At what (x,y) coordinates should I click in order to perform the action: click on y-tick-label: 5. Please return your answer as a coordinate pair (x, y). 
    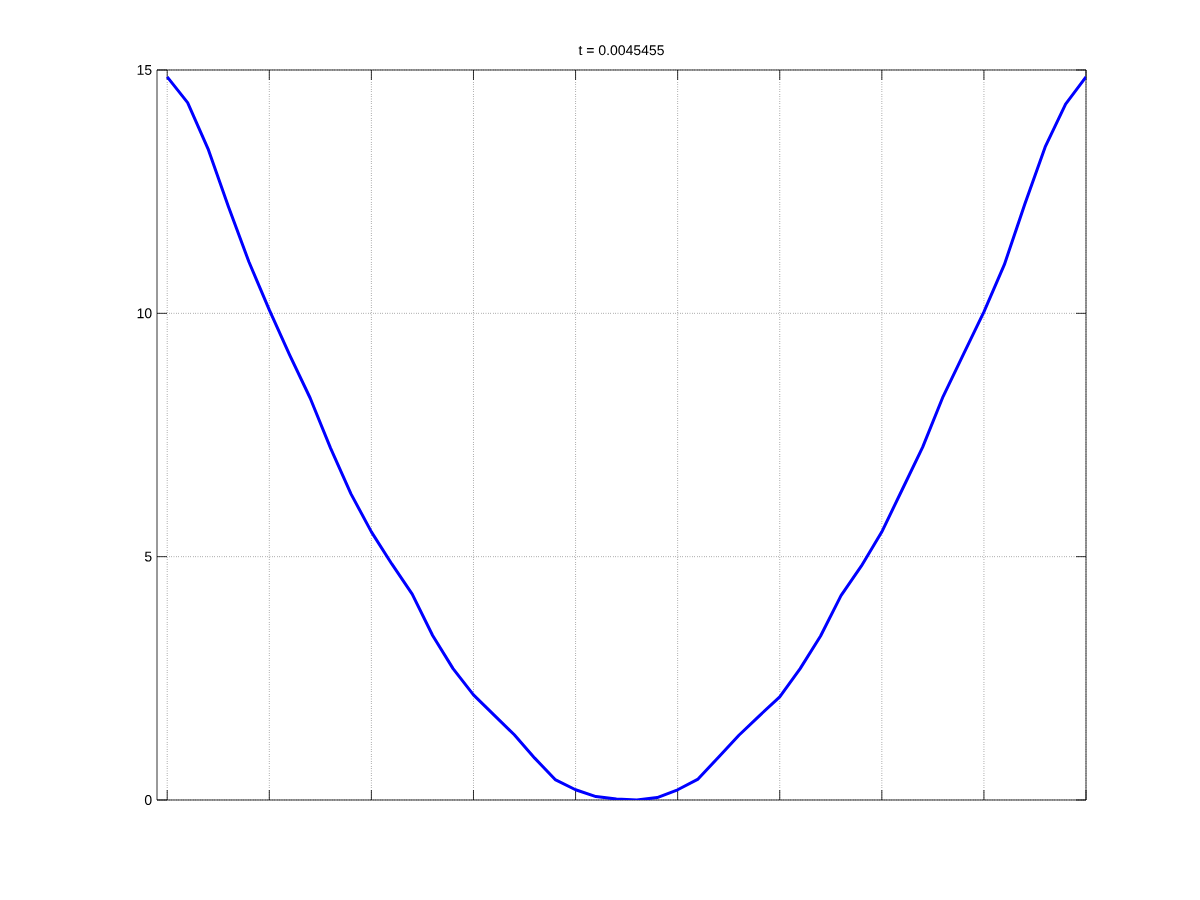
    Looking at the image, I should click on (148, 556).